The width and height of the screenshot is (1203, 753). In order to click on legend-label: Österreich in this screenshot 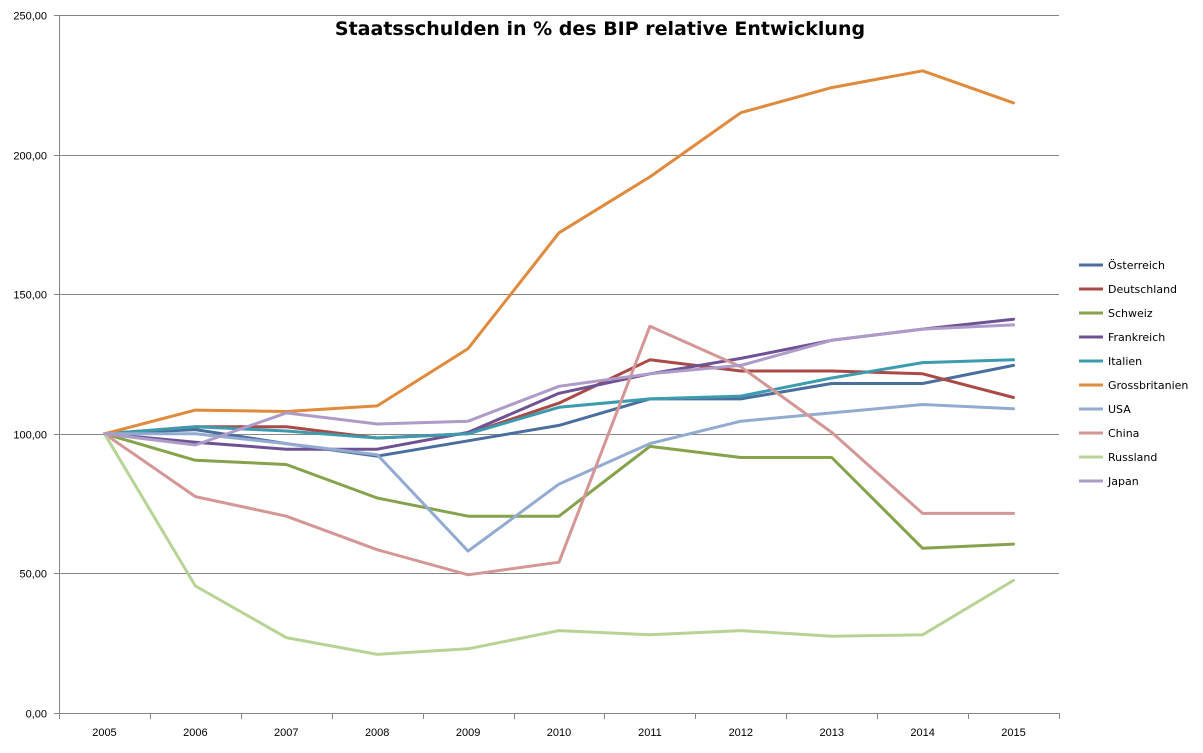, I will do `click(1136, 265)`.